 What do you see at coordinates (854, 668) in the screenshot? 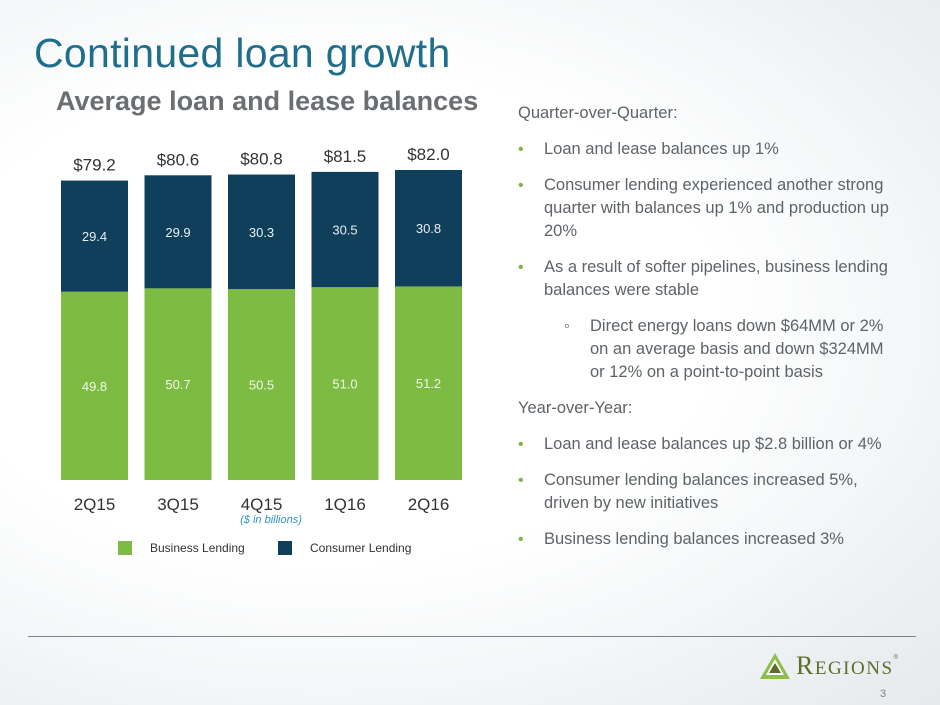
I see `logo-rest: EGIONS` at bounding box center [854, 668].